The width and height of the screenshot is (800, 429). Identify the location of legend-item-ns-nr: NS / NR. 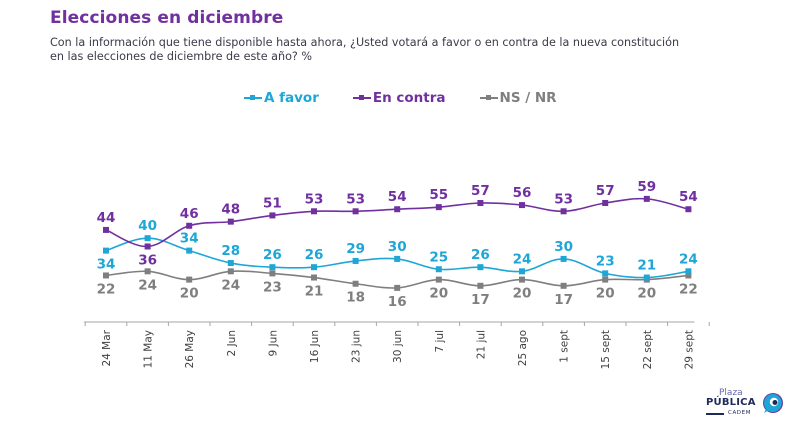
(518, 98).